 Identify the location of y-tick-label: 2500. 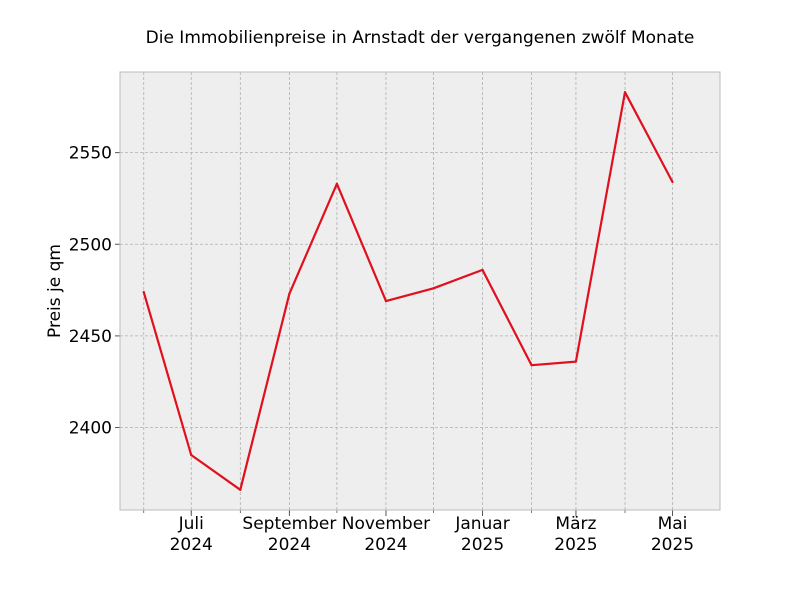
(90, 245).